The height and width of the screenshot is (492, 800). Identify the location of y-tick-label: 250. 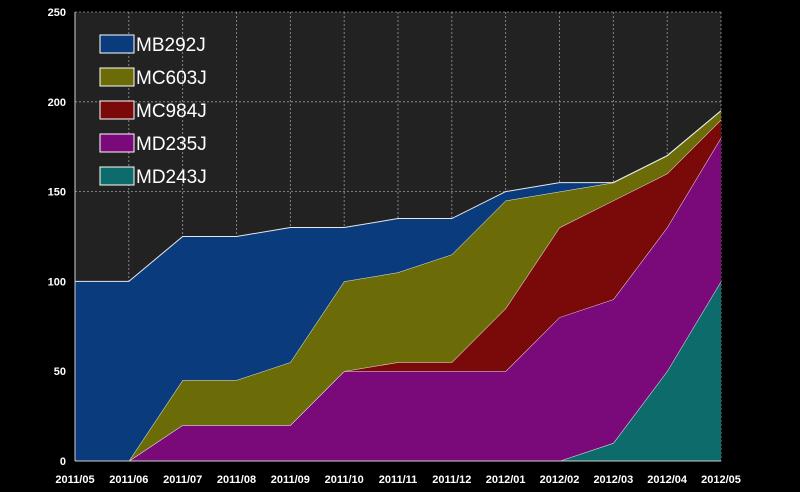
(57, 13).